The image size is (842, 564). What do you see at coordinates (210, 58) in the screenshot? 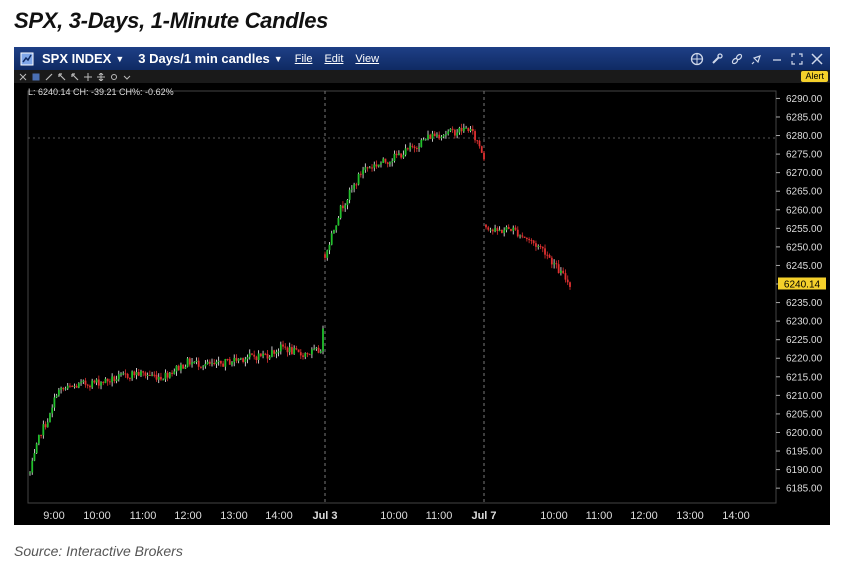
I see `period-selector: 3 Days/1 min candles ▼` at bounding box center [210, 58].